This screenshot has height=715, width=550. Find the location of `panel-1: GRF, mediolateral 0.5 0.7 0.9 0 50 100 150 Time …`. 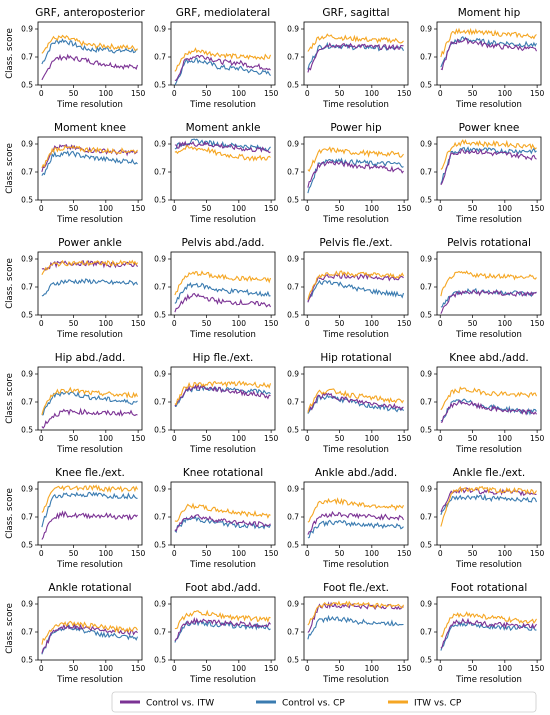

panel-1: GRF, mediolateral 0.5 0.7 0.9 0 50 100 150 Time … is located at coordinates (216, 58).